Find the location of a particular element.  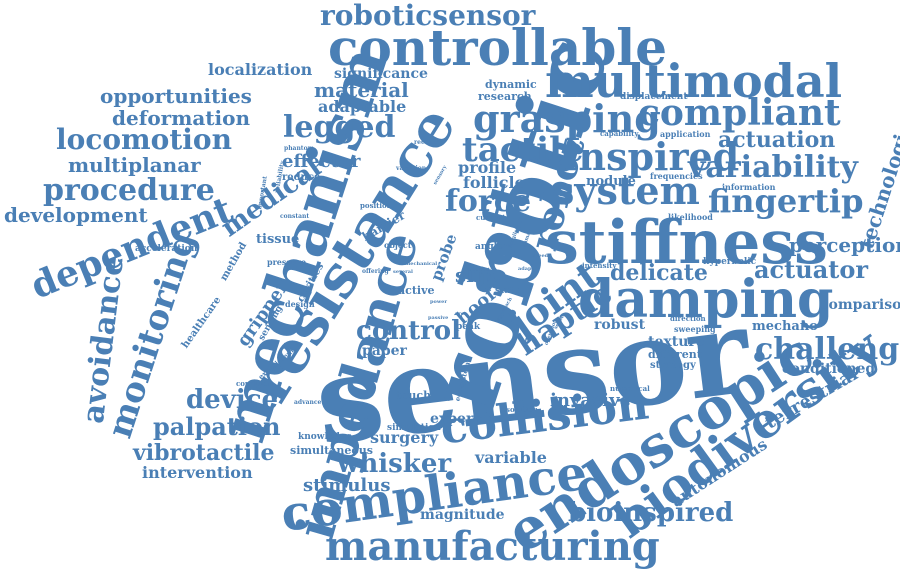

word-area: area is located at coordinates (461, 314).